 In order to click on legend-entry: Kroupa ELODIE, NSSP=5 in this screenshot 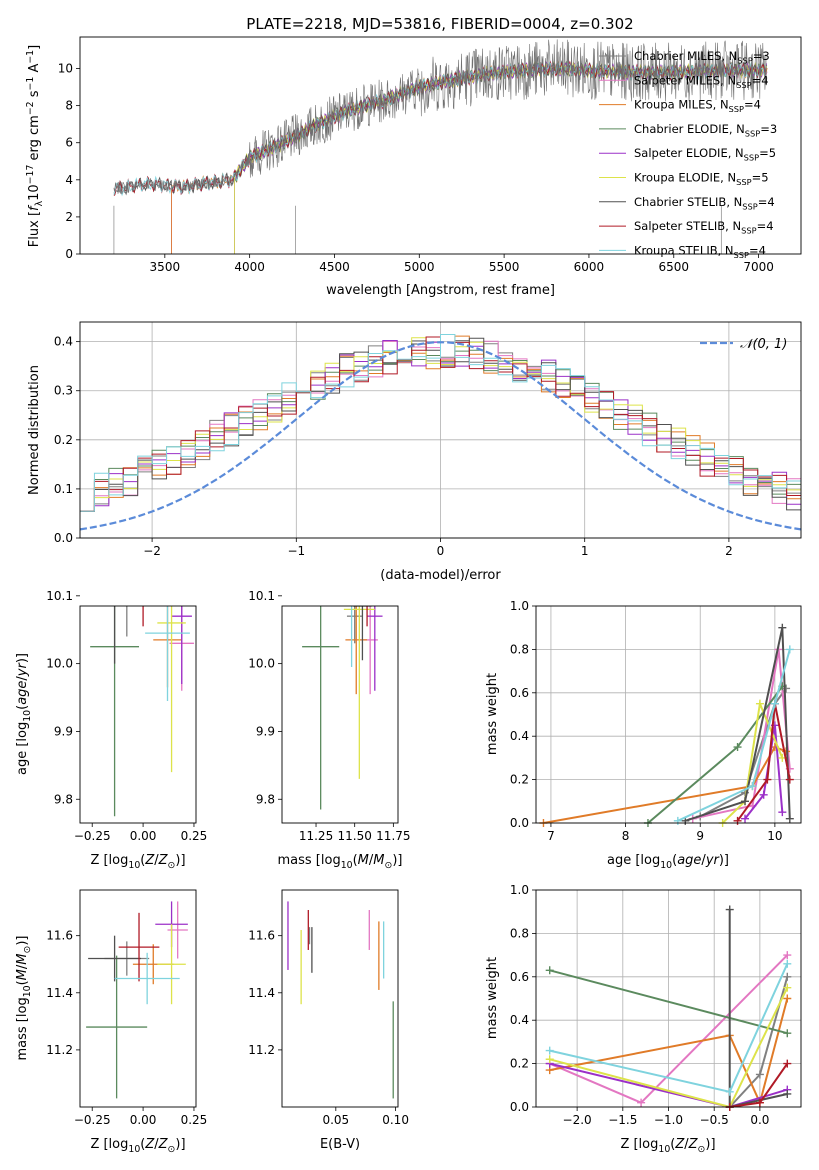, I will do `click(701, 179)`.